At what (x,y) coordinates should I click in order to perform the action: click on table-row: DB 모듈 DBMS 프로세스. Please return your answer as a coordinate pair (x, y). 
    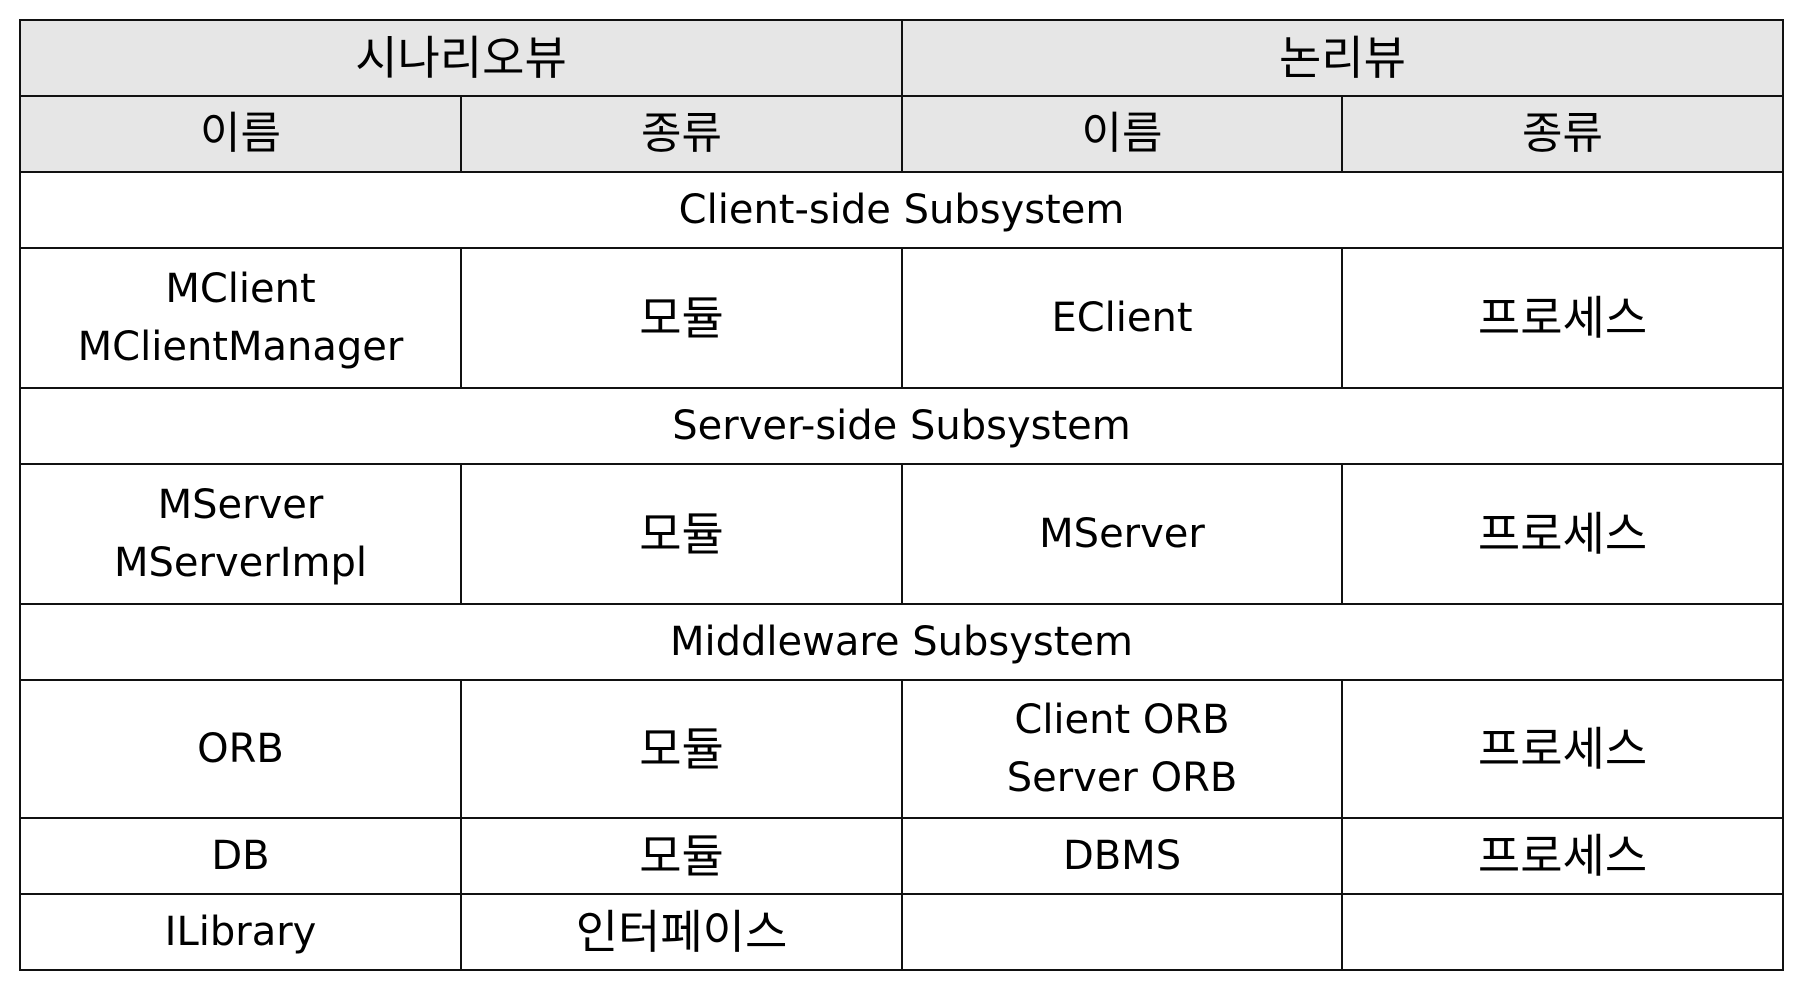
    Looking at the image, I should click on (902, 856).